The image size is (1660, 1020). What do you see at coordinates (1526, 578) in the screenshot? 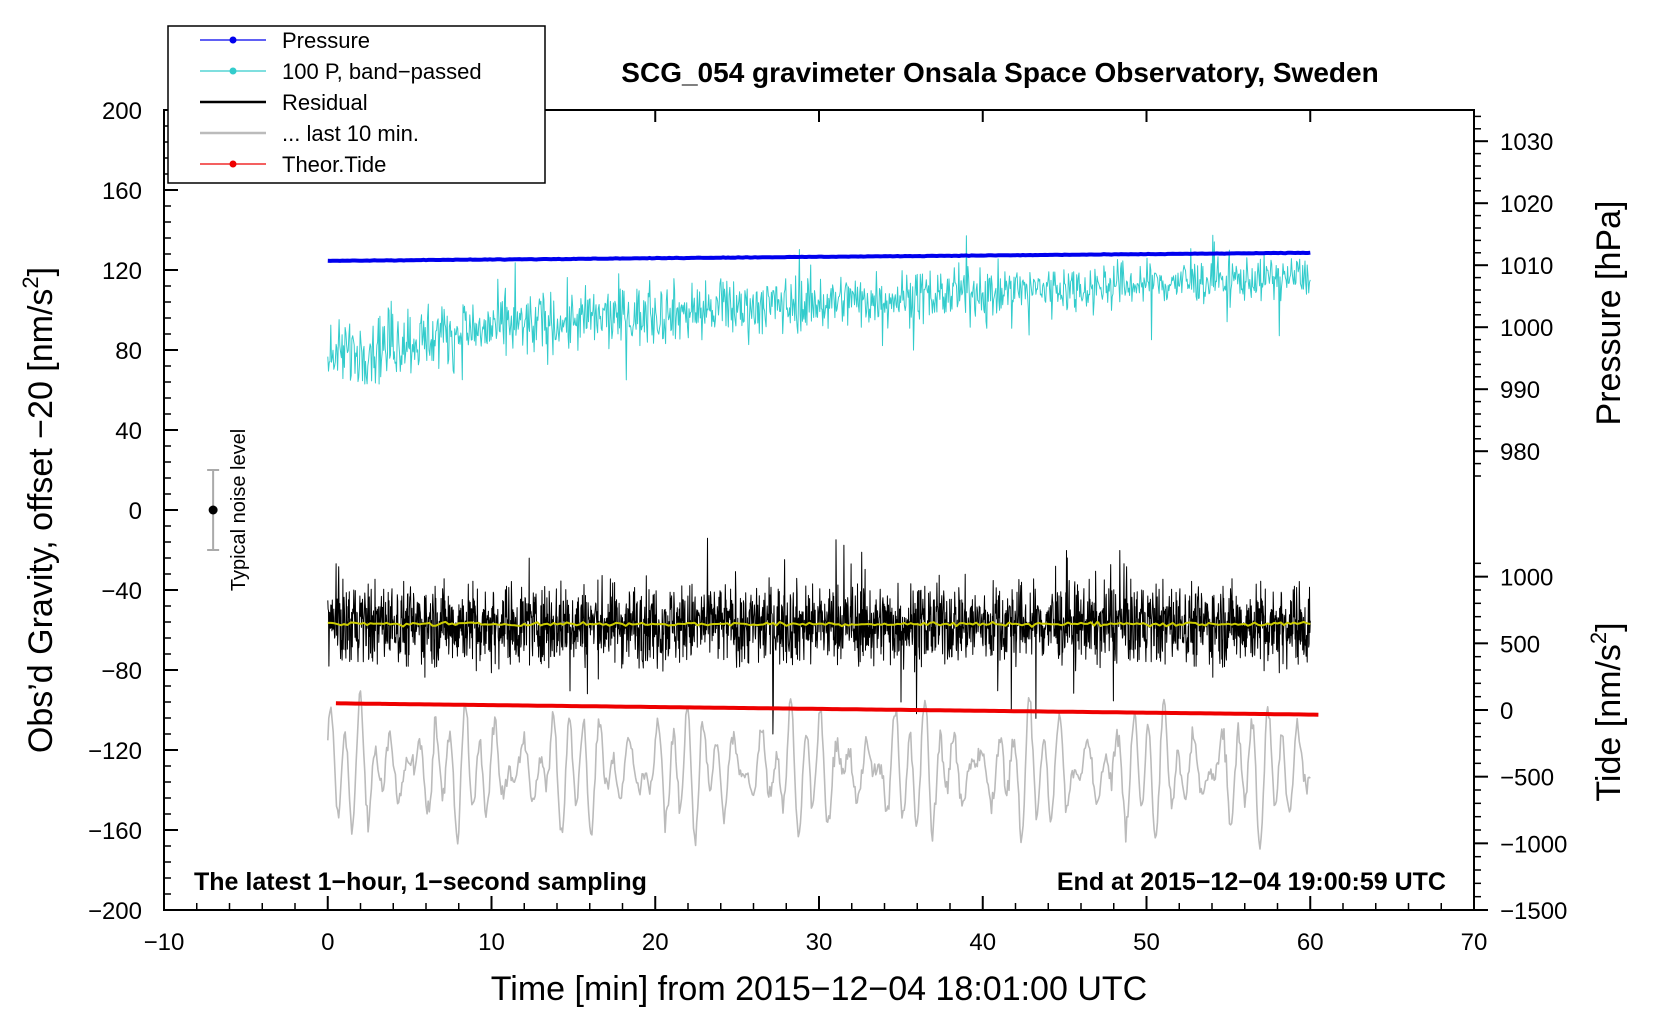
I see `tide-tick-label: 1000` at bounding box center [1526, 578].